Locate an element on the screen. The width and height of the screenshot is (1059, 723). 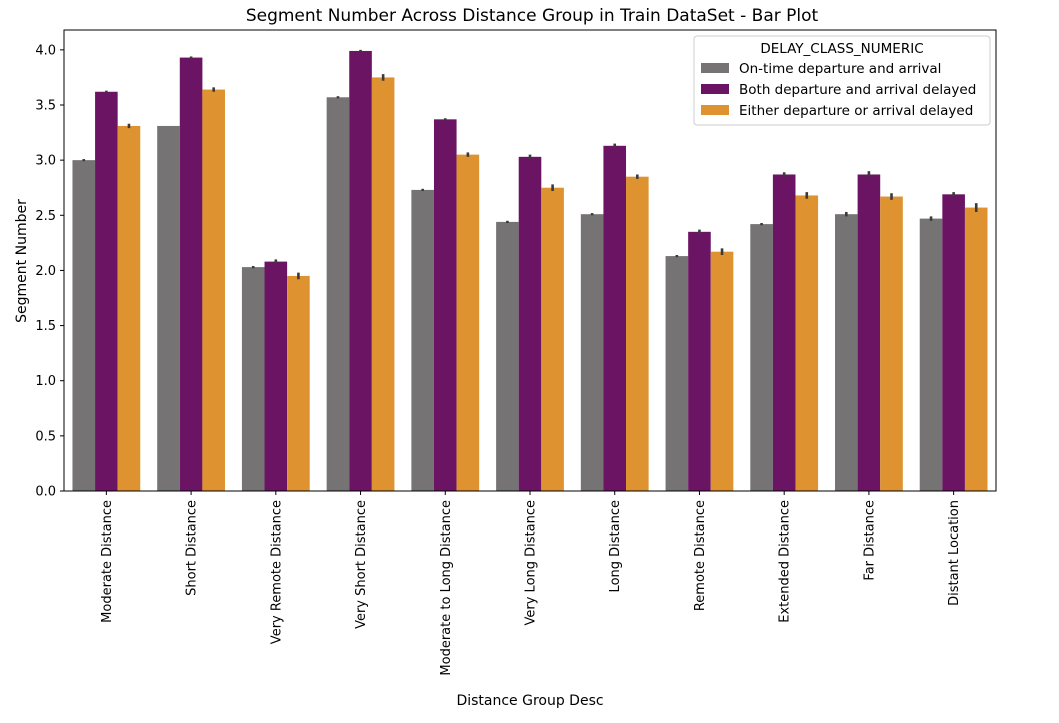
y-tick-label-6: 3.0 is located at coordinates (45, 161).